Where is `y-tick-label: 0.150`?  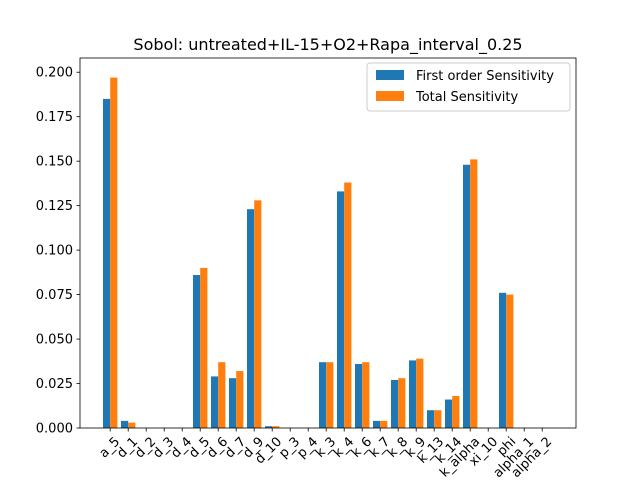 y-tick-label: 0.150 is located at coordinates (54, 162).